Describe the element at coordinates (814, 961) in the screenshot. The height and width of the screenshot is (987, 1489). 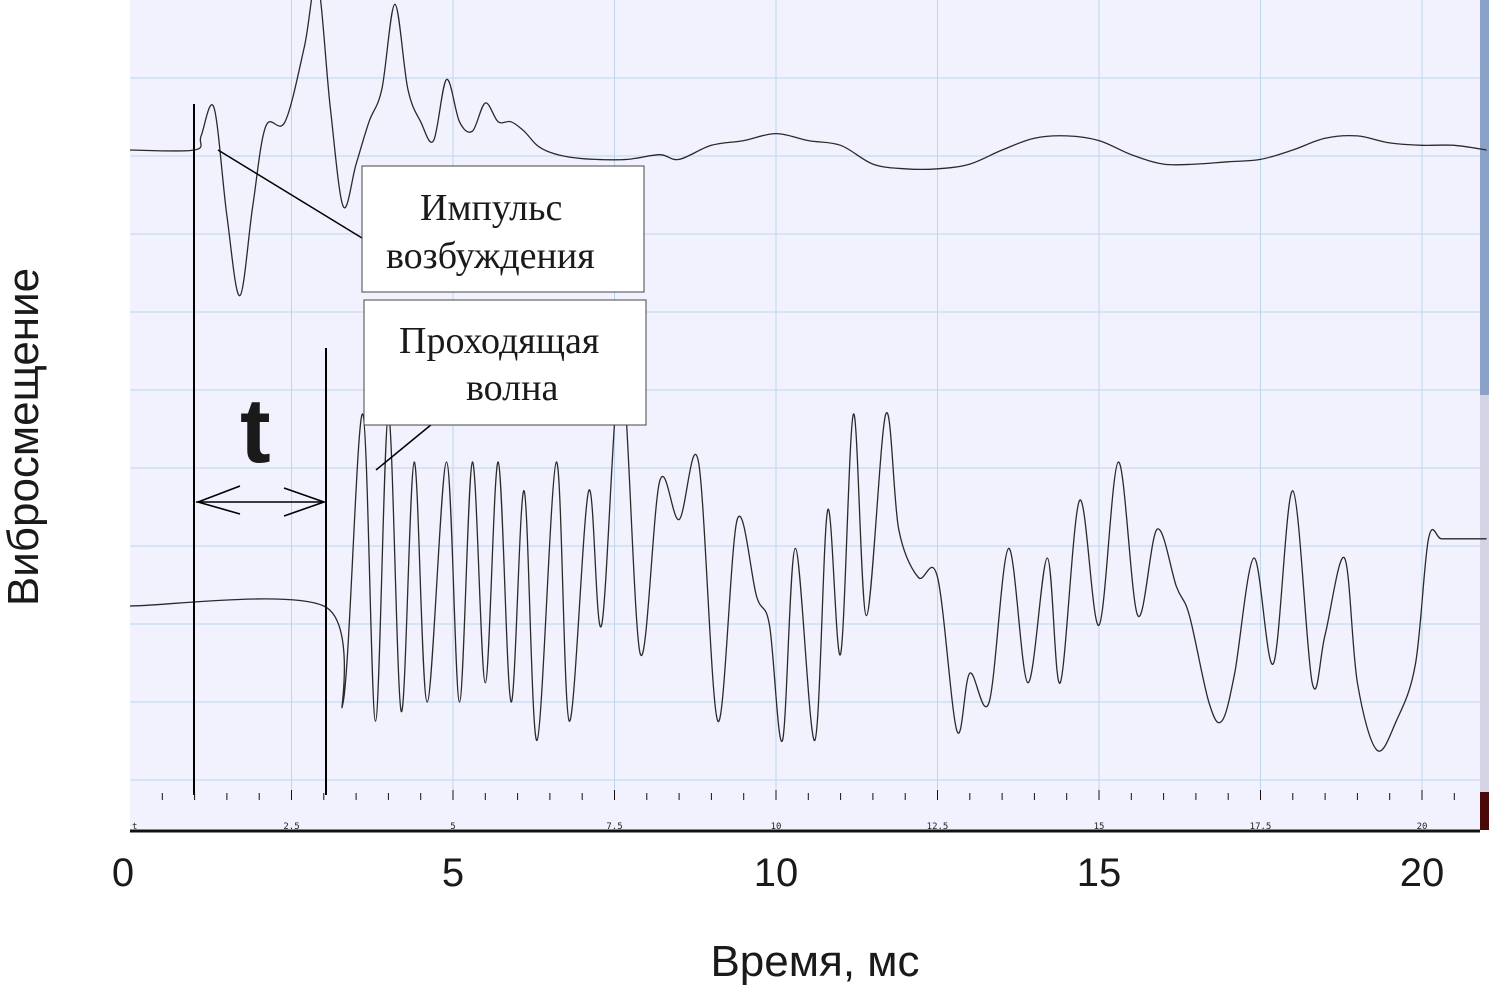
I see `x-axis-title: Время, мс` at that location.